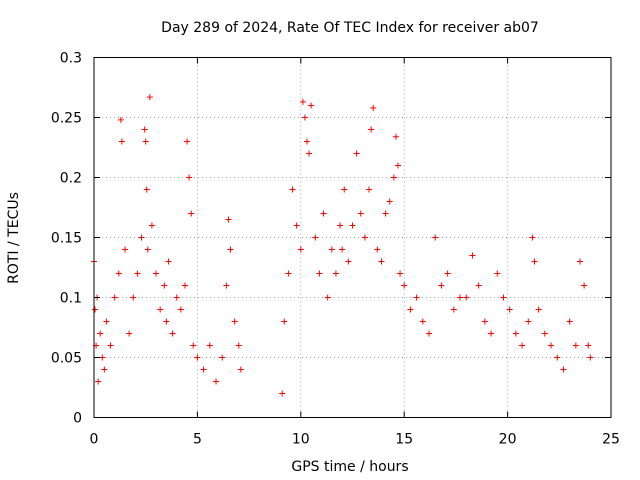 The height and width of the screenshot is (480, 640). Describe the element at coordinates (71, 179) in the screenshot. I see `y-tick-label: 0.2` at that location.